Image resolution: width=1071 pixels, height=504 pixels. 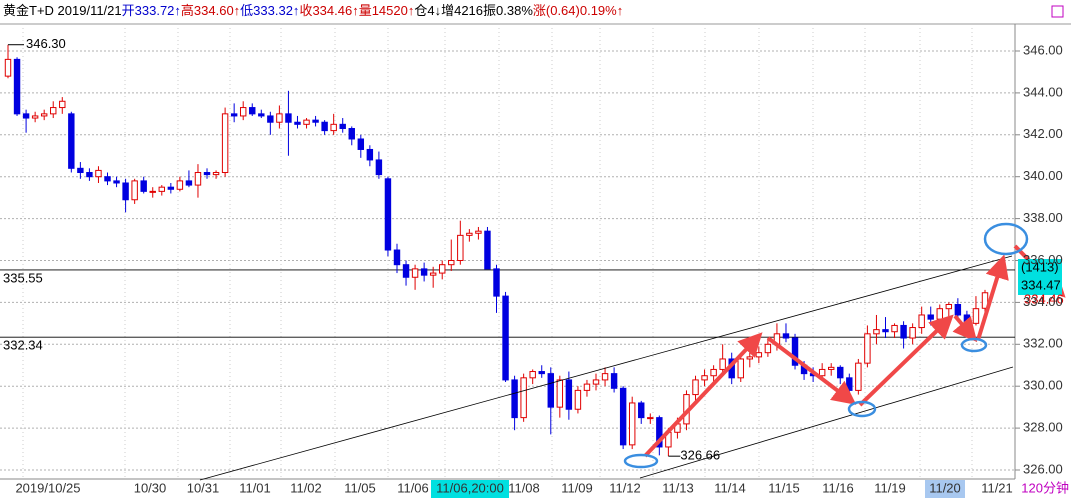 I want to click on header-segment: 高334.60↑, so click(x=210, y=10).